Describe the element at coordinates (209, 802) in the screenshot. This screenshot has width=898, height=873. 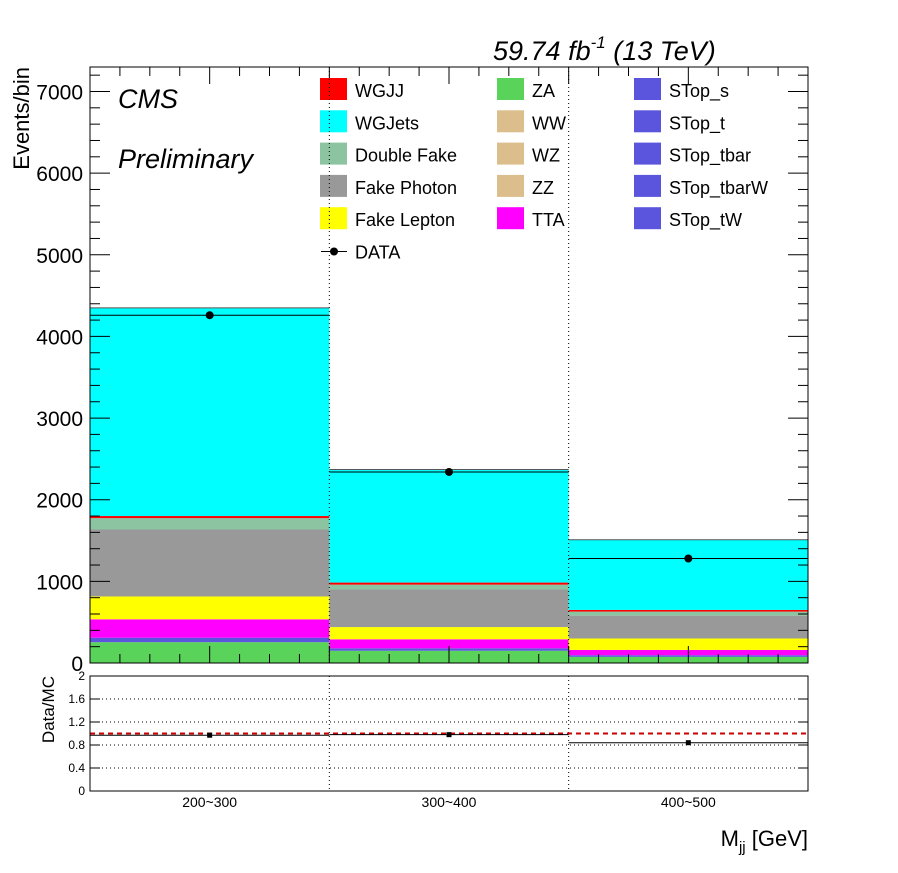
I see `x-tick-label-bin-1: 200~300` at that location.